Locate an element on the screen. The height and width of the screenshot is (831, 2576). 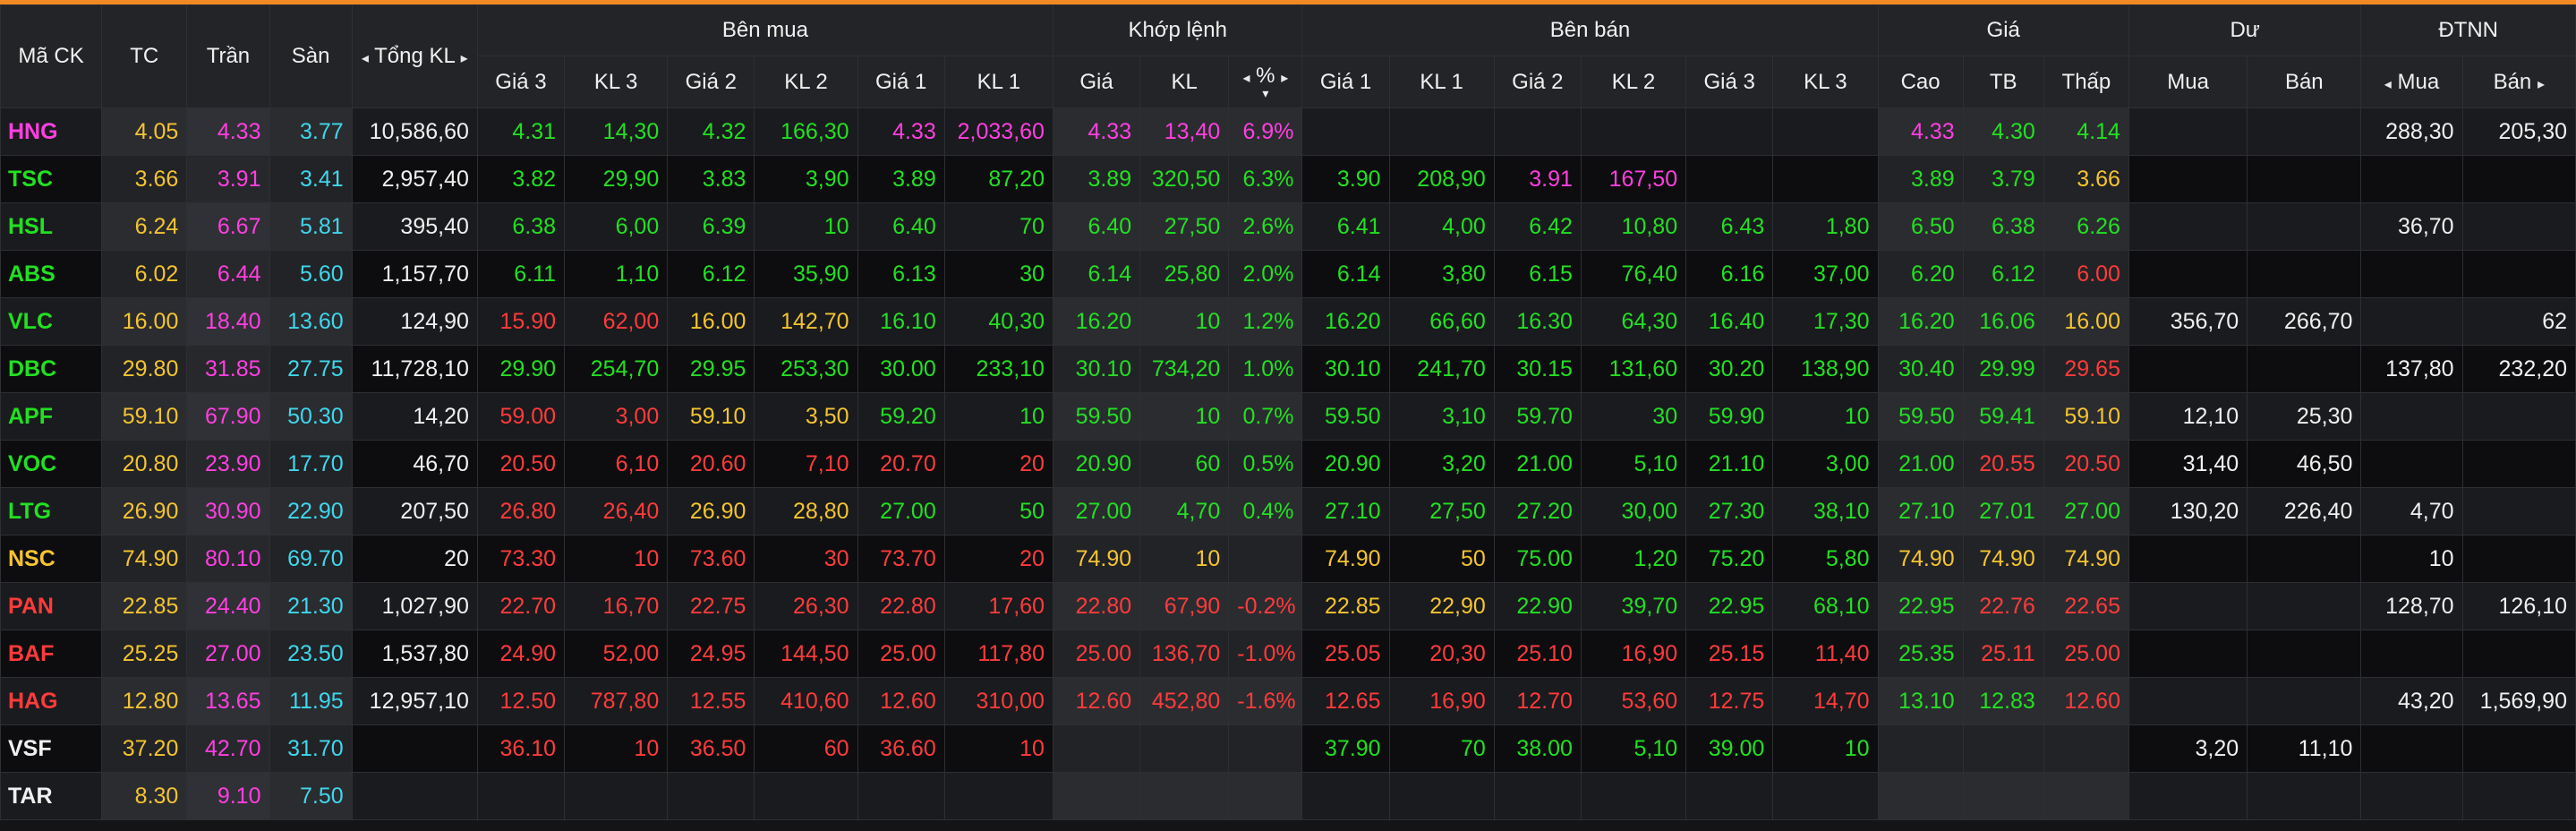
col-remain-sell: Bán is located at coordinates (2304, 82).